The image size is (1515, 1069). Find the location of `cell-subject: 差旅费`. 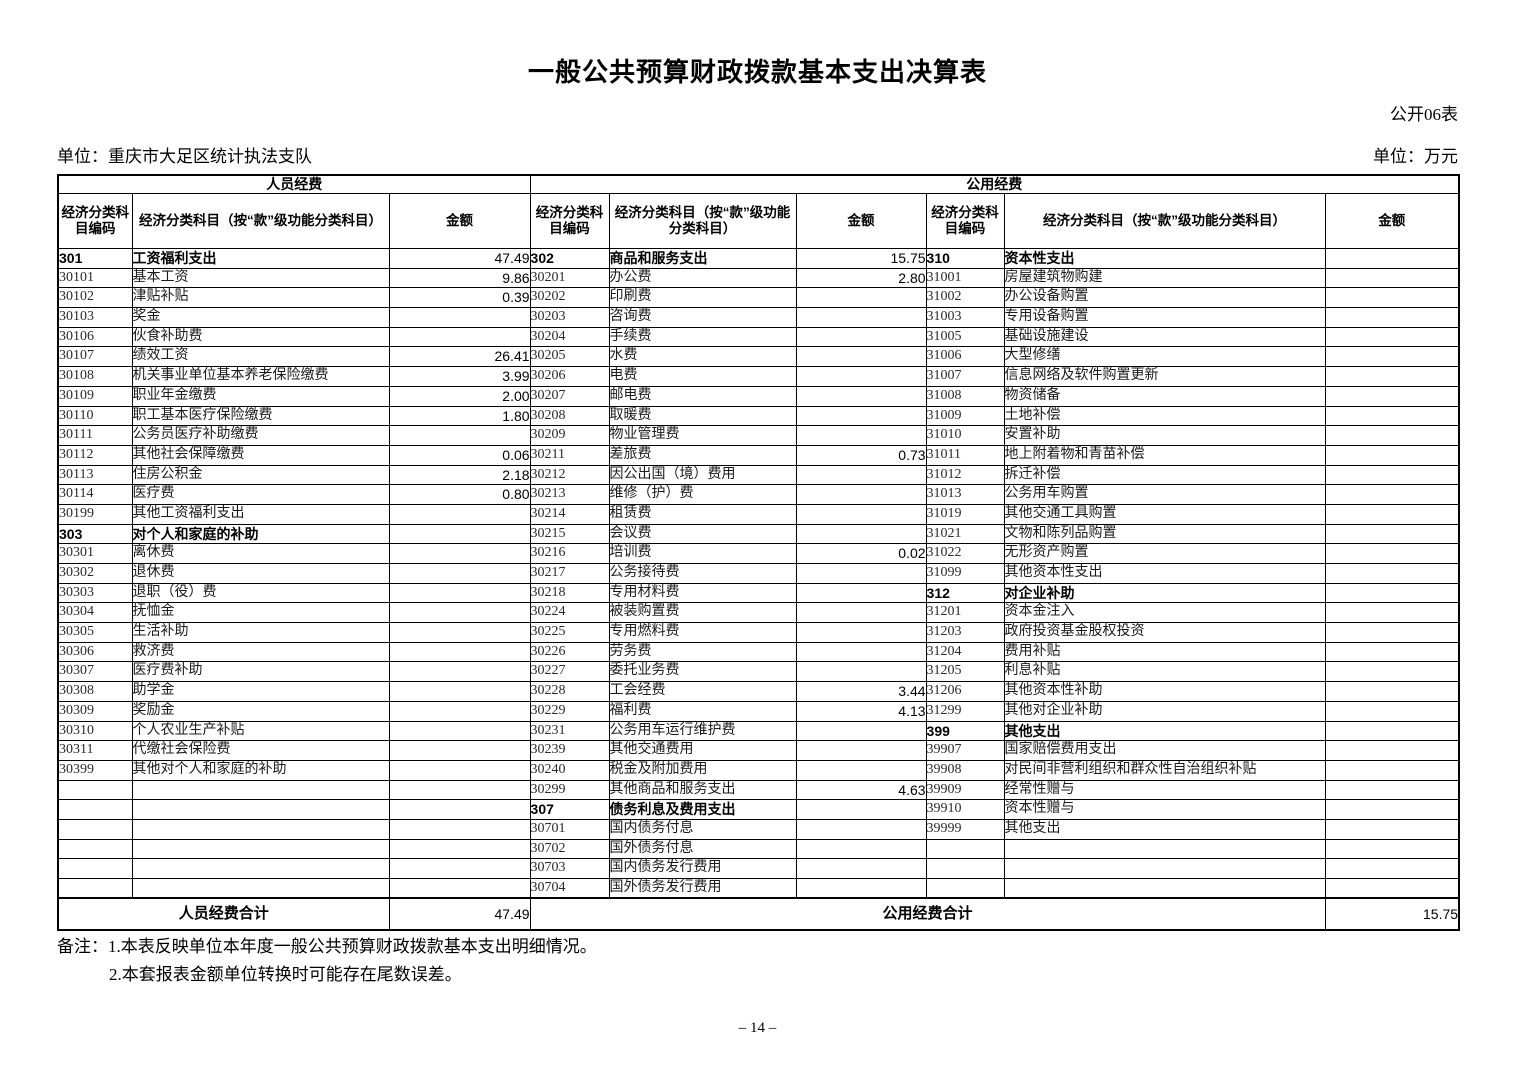

cell-subject: 差旅费 is located at coordinates (702, 455).